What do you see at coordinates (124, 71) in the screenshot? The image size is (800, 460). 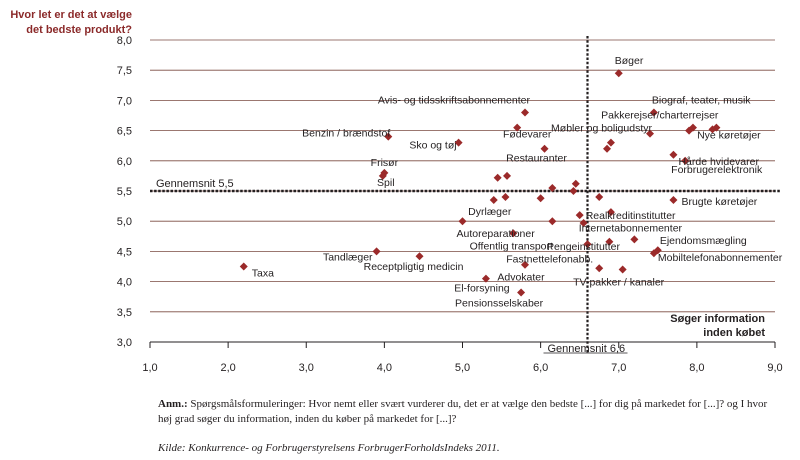 I see `y-tick-label: 7,5` at bounding box center [124, 71].